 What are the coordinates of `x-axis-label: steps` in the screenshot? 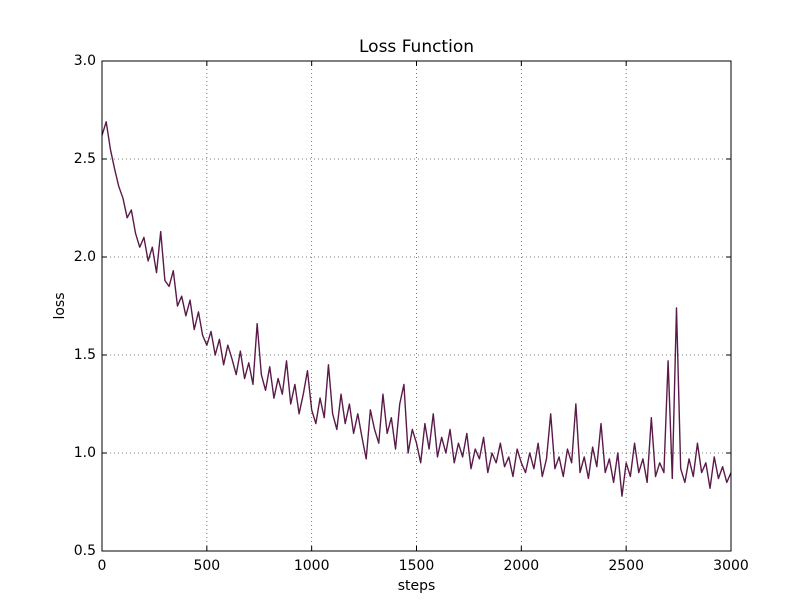 It's located at (417, 586).